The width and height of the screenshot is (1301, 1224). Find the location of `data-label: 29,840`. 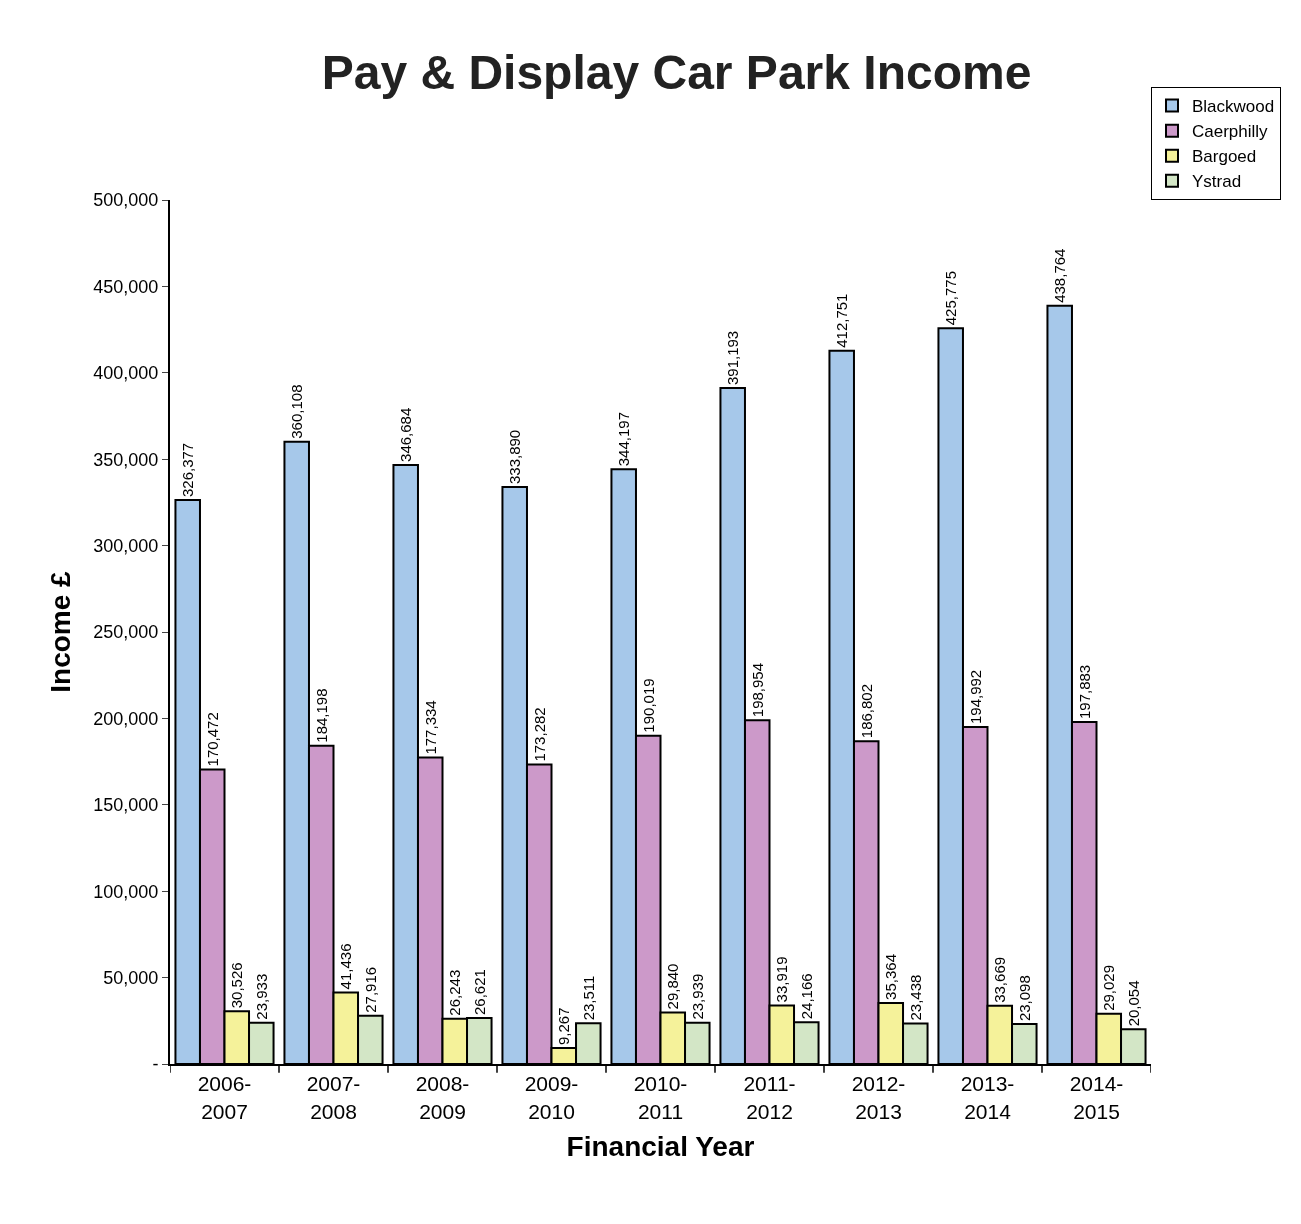

data-label: 29,840 is located at coordinates (673, 986).